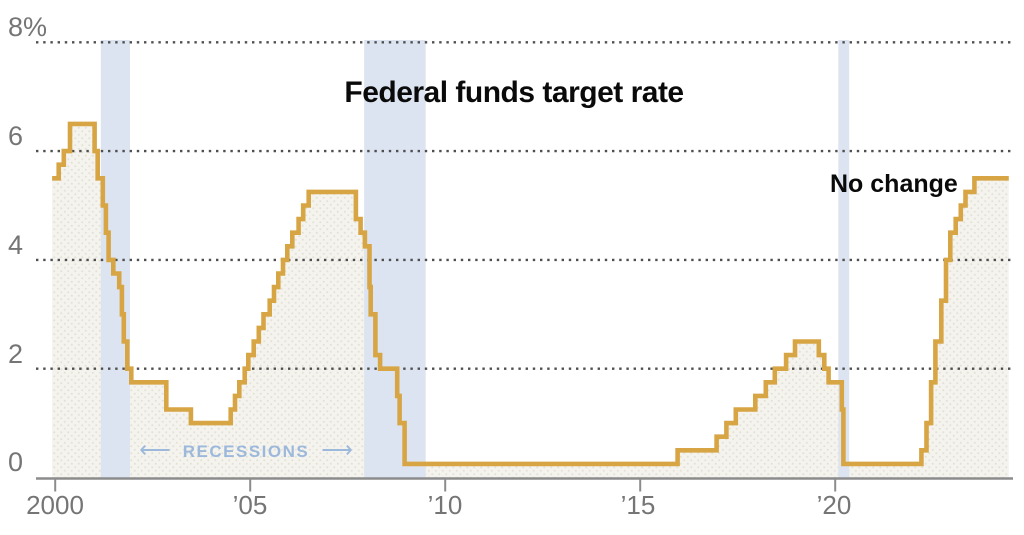  I want to click on right-arrow-icon: ⟶, so click(337, 449).